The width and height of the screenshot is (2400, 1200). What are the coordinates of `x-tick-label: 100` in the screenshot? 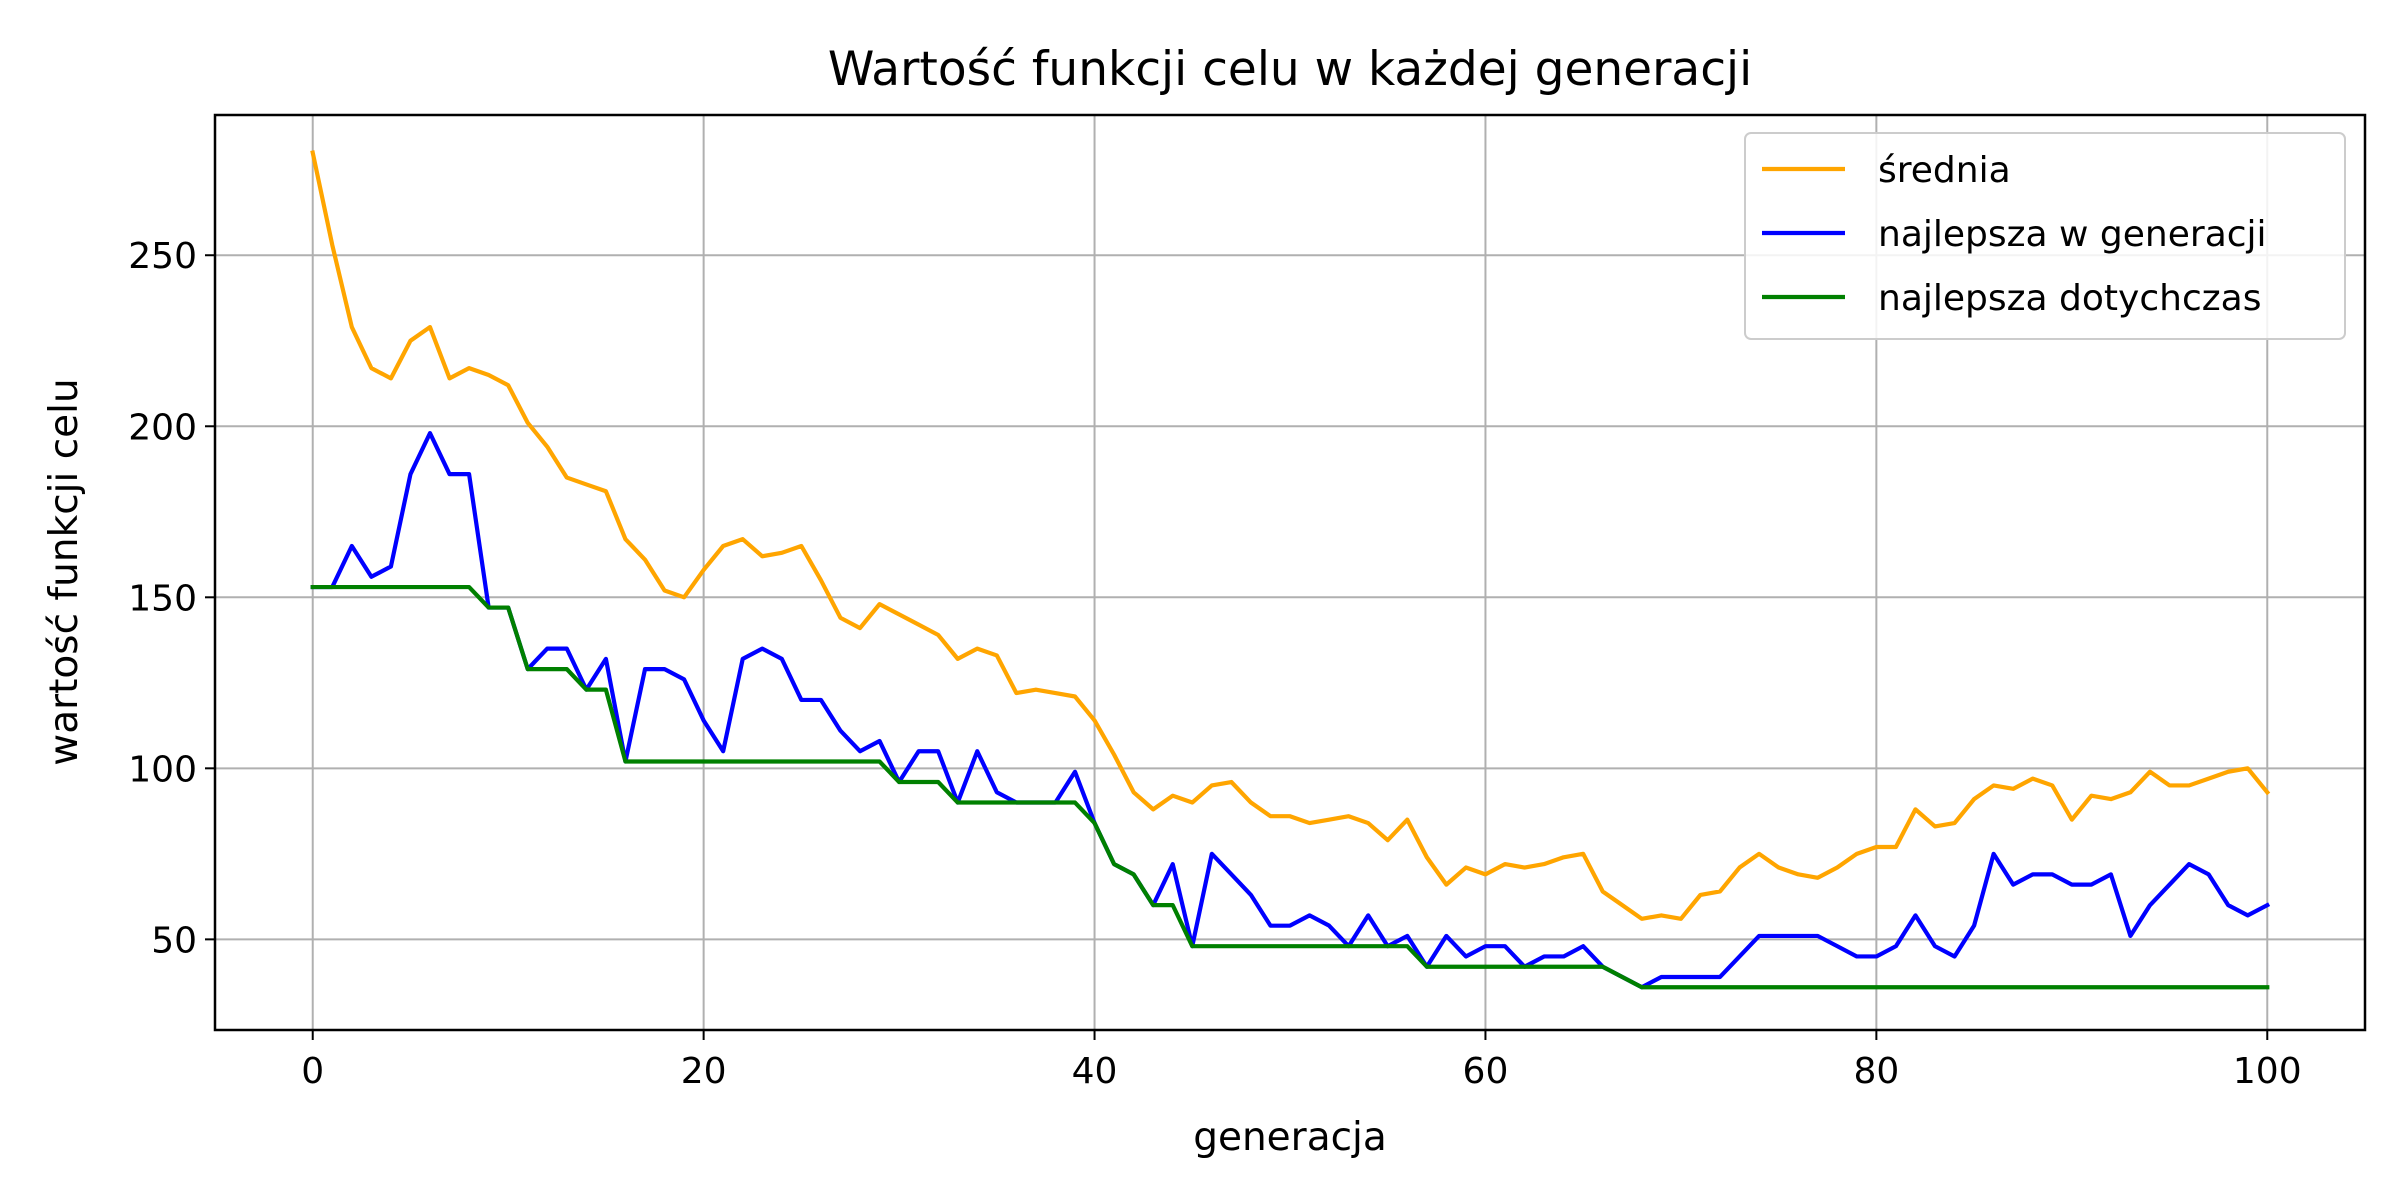 It's located at (2267, 1071).